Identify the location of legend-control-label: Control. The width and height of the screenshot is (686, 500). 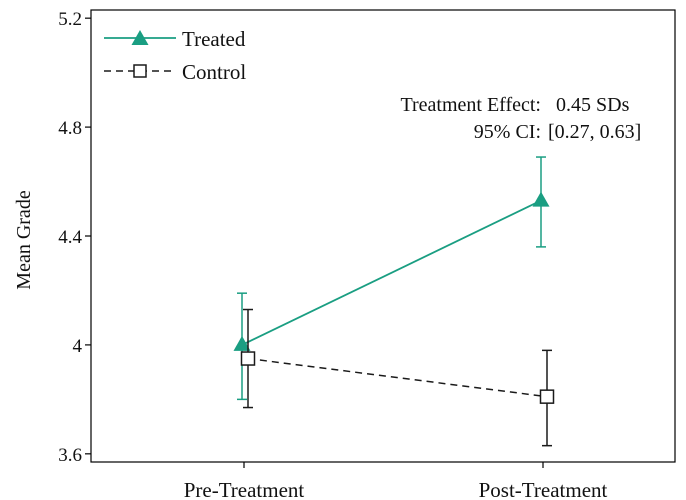
(214, 72).